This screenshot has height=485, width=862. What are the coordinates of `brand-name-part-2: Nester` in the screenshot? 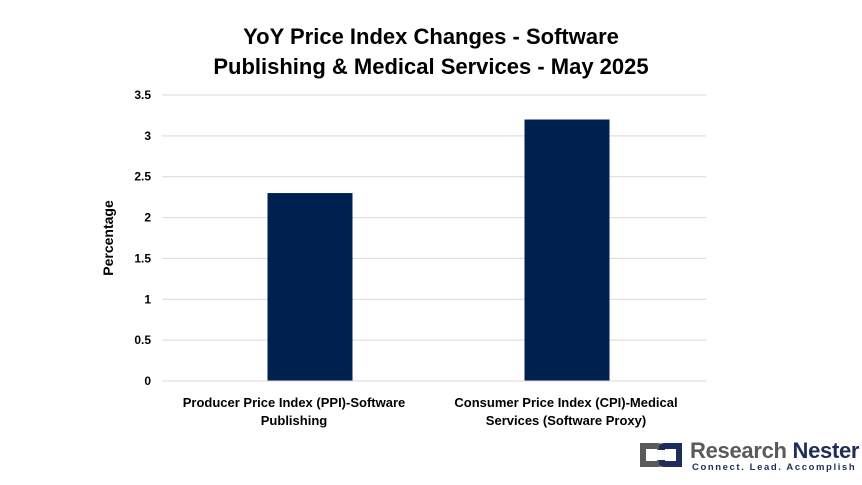 It's located at (826, 450).